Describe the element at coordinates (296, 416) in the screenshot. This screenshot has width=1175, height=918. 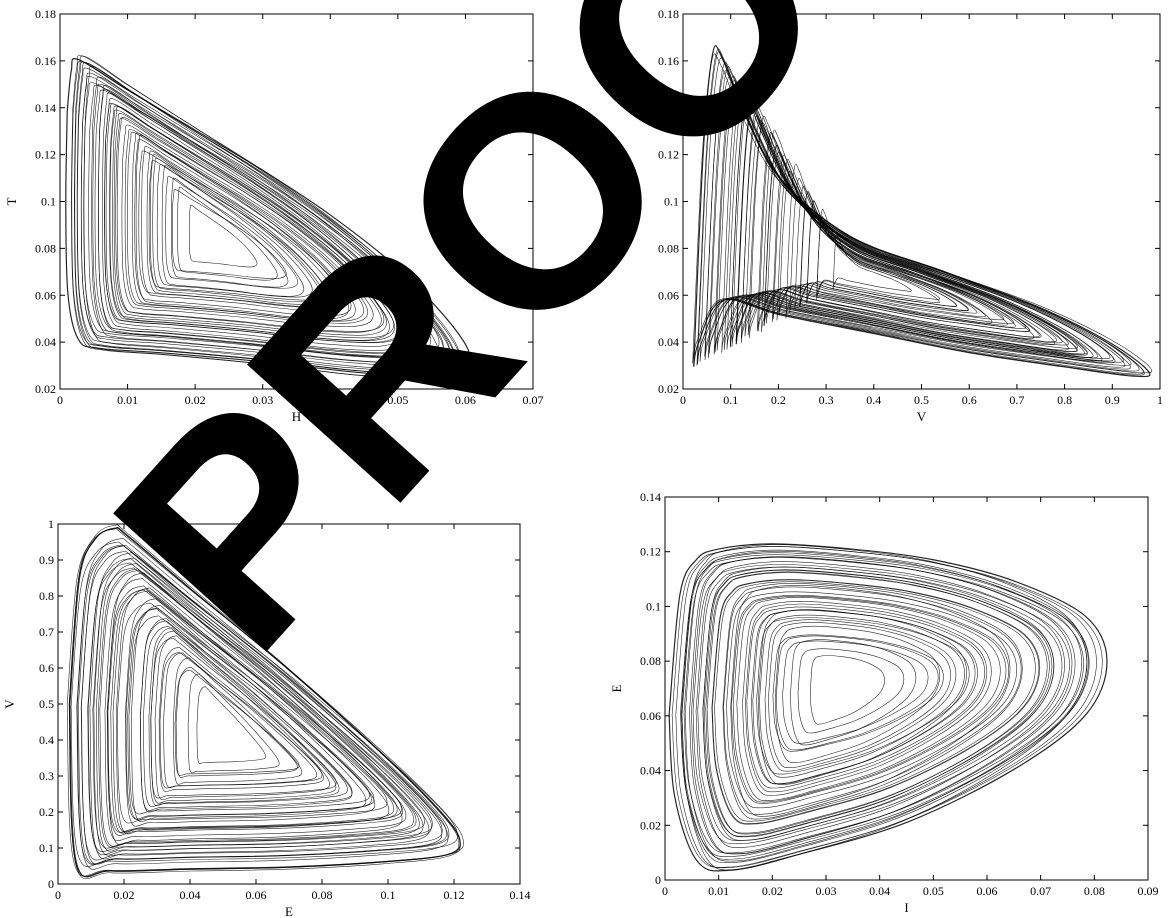
I see `x-axis-label: H` at that location.